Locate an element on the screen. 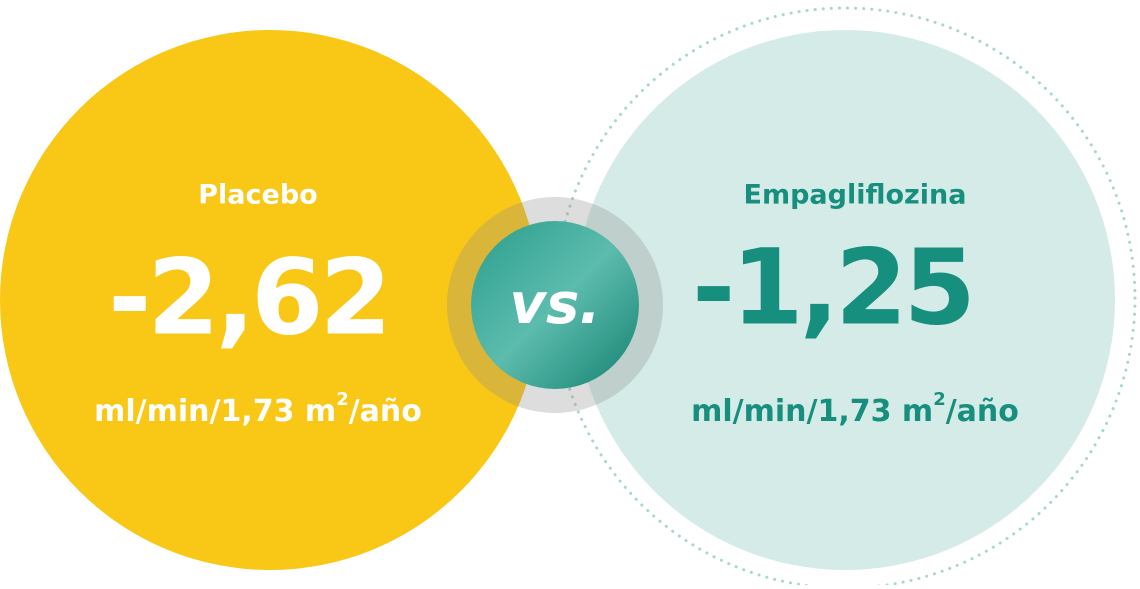  group-label: Empagliflozina is located at coordinates (855, 195).